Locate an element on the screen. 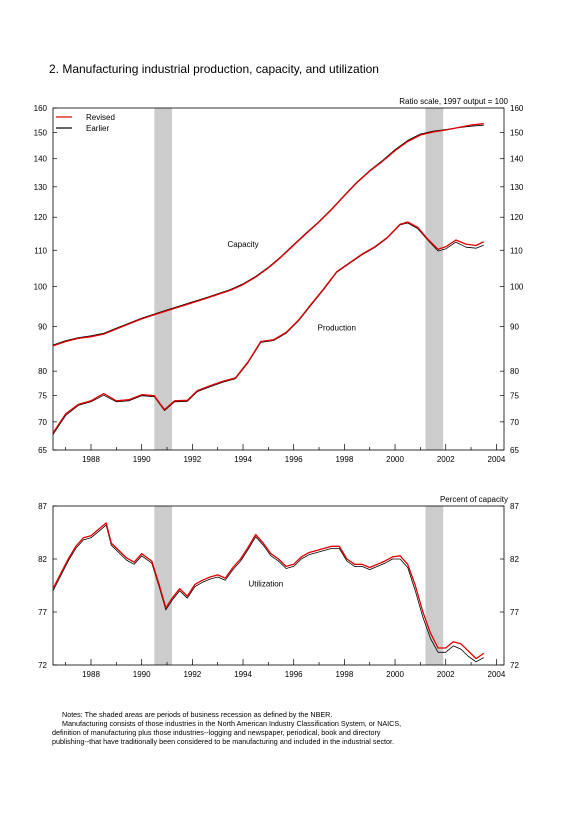  y-tick-label-left: 100 is located at coordinates (41, 286).